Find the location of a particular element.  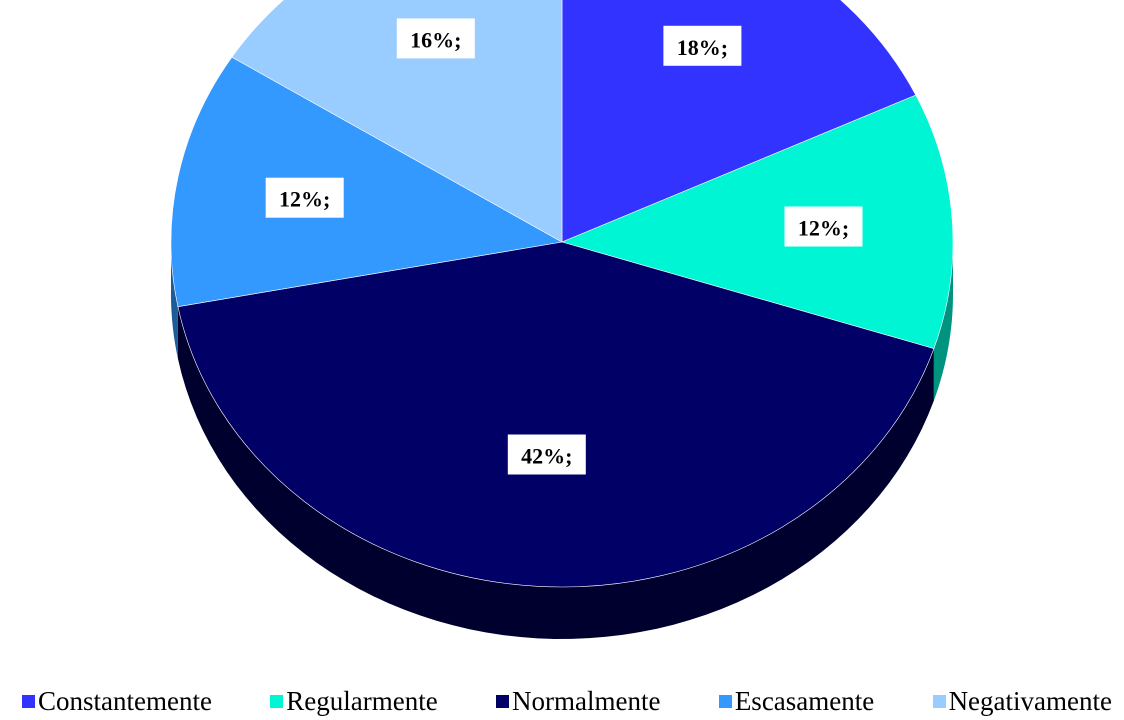

pie-side-escasamente is located at coordinates (174, 300).